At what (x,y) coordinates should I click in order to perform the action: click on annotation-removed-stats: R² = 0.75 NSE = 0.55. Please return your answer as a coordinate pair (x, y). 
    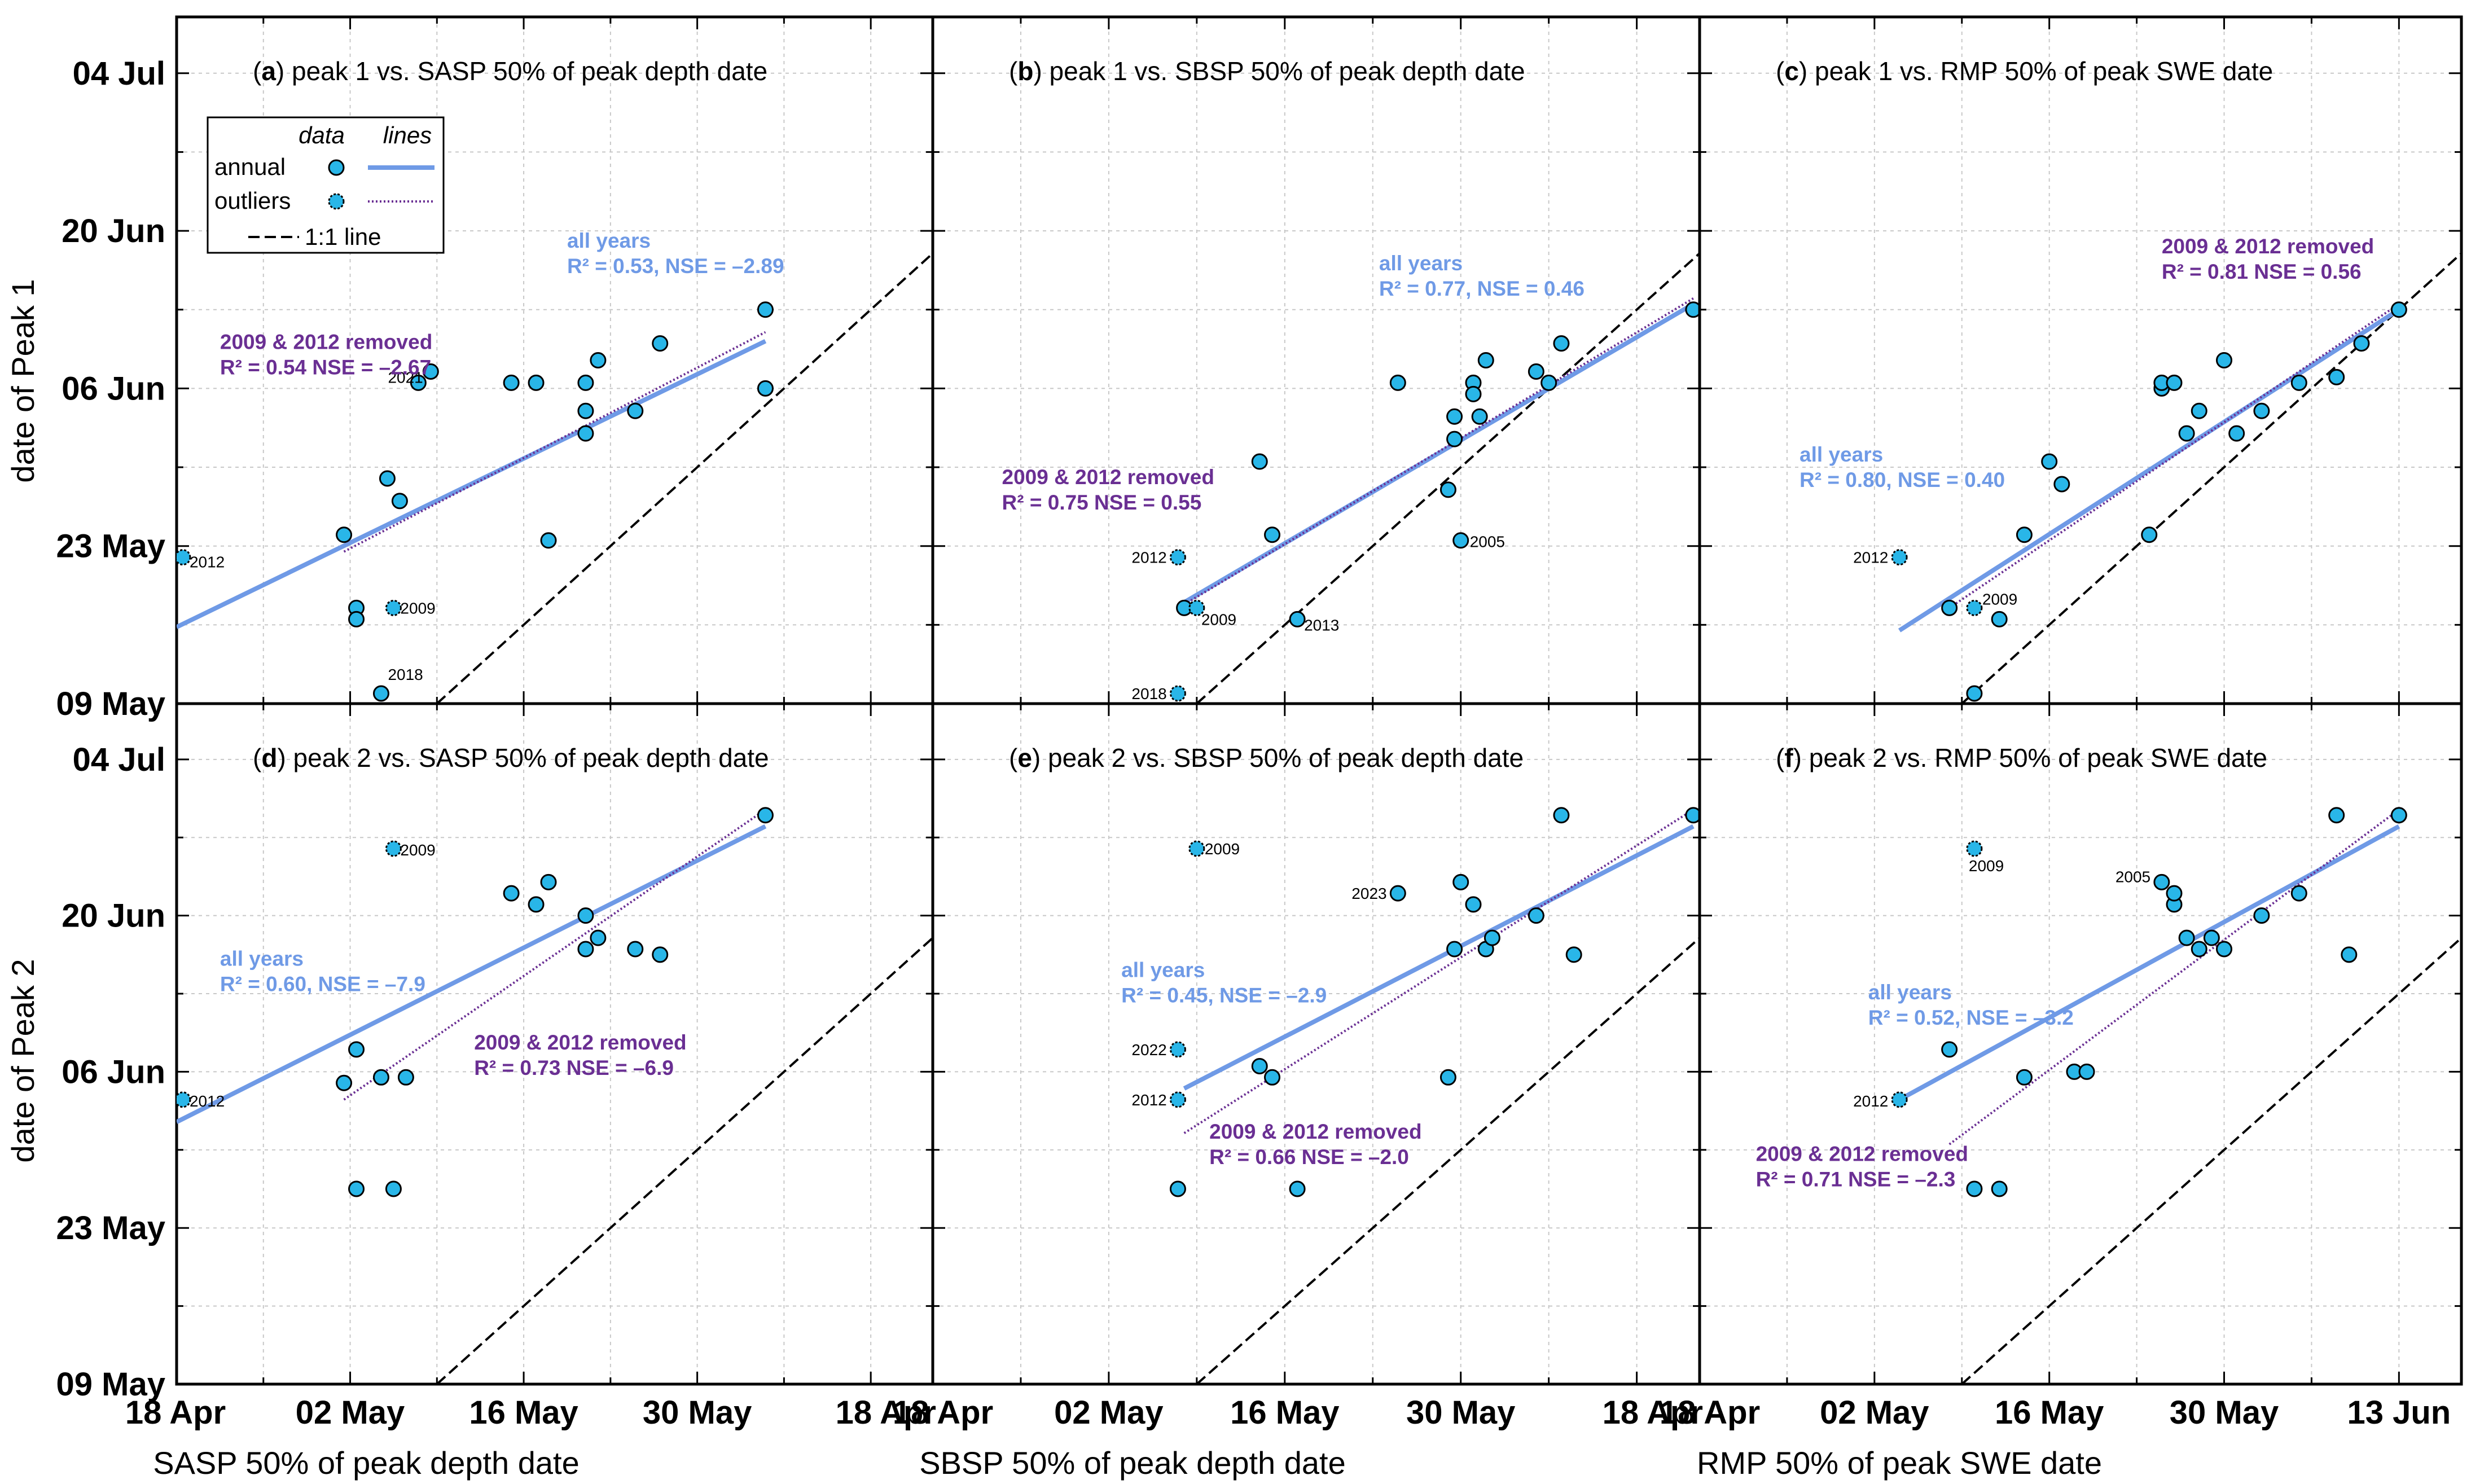
    Looking at the image, I should click on (1102, 503).